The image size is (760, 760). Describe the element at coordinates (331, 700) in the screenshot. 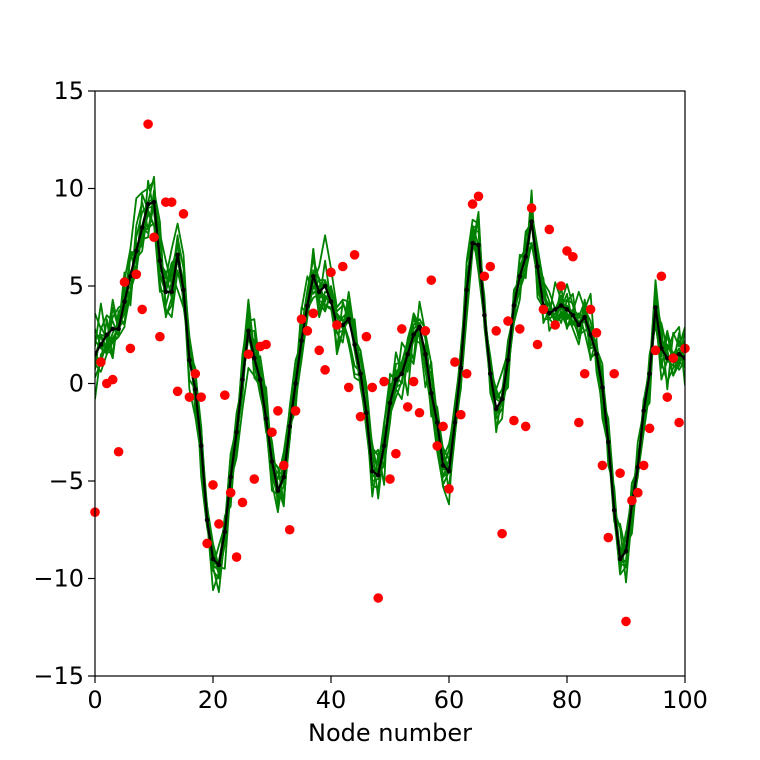

I see `x-tick-label: 40` at that location.